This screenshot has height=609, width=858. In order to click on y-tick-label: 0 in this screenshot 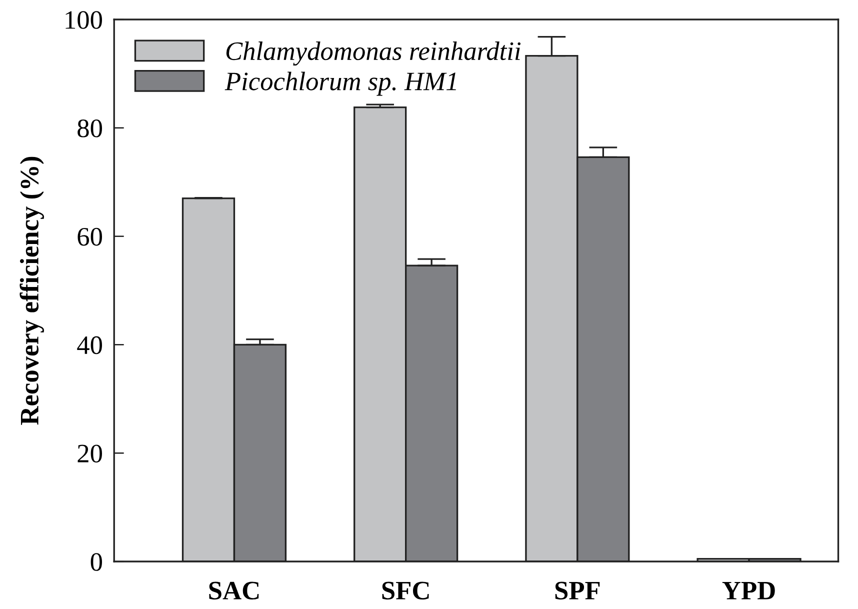, I will do `click(96, 562)`.